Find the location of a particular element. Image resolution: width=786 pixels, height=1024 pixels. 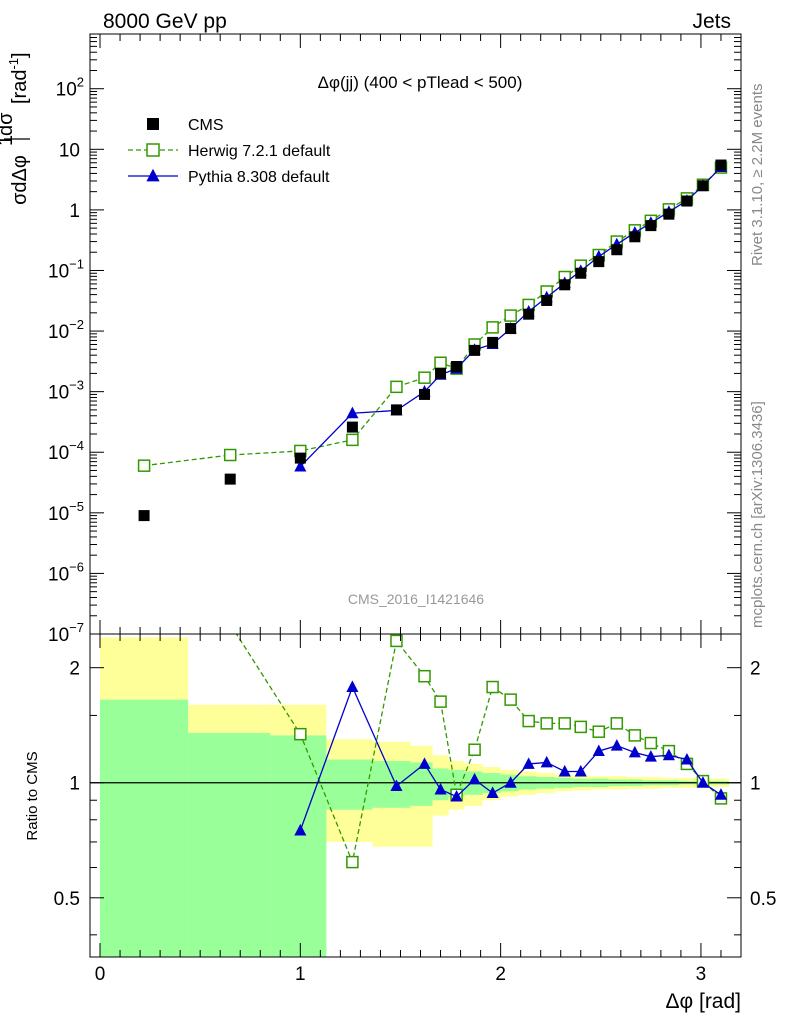

y-tick-label: 10² is located at coordinates (70, 88).